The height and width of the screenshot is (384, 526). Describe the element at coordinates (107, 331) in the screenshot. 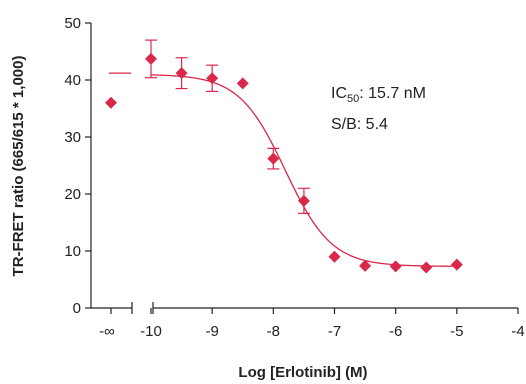

I see `x-tick-label: -∞` at that location.